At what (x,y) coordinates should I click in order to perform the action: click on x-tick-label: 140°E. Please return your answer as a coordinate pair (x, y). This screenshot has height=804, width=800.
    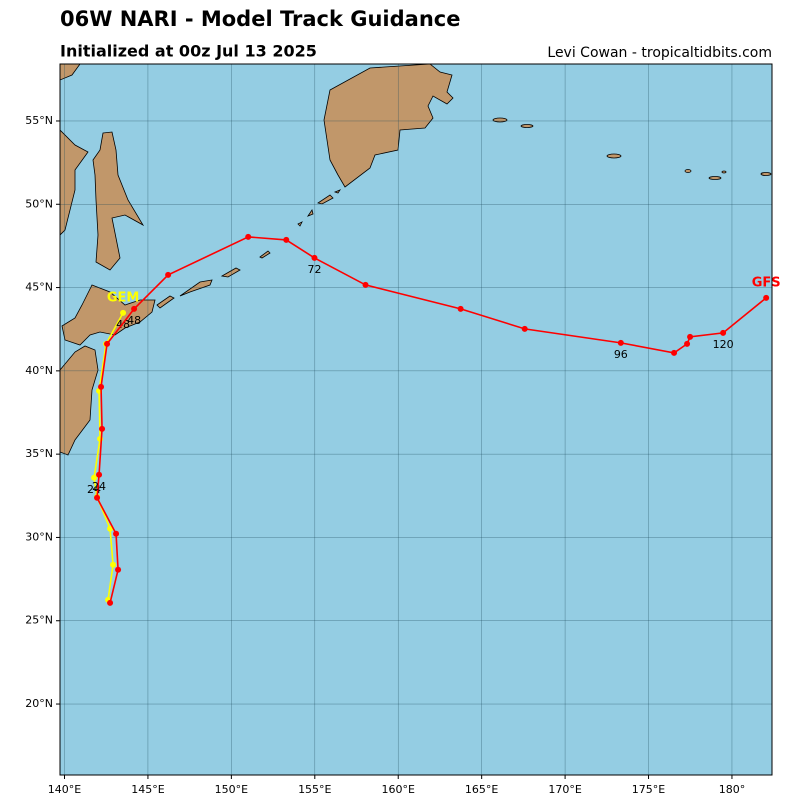
    Looking at the image, I should click on (64, 789).